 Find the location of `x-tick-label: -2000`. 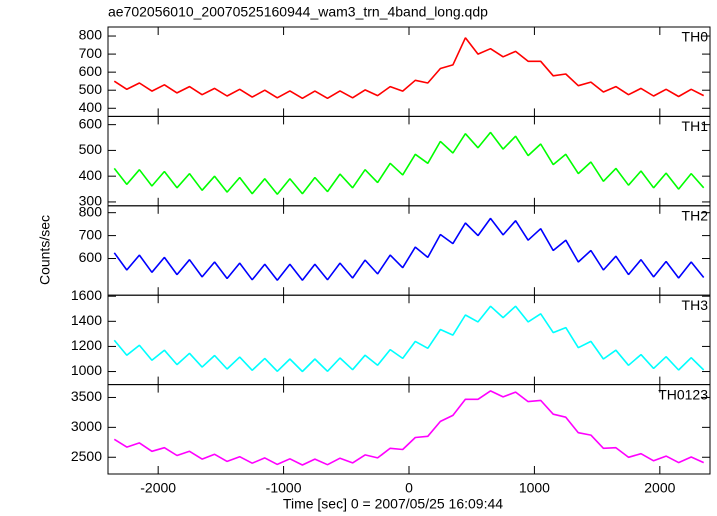

x-tick-label: -2000 is located at coordinates (158, 488).